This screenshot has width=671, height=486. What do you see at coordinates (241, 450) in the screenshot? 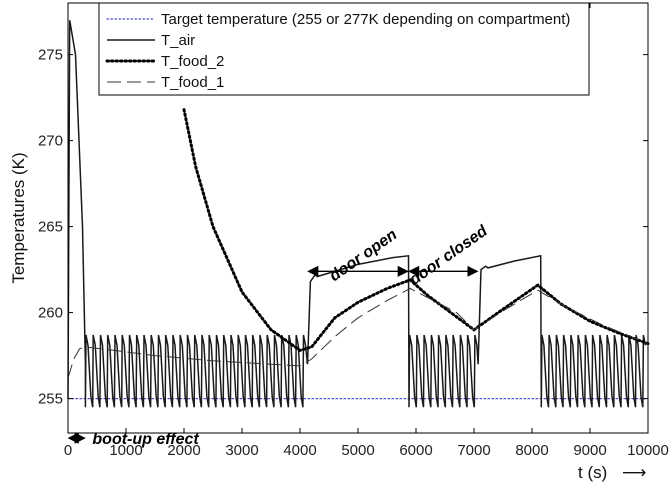
I see `x-tick-label: 3000` at bounding box center [241, 450].